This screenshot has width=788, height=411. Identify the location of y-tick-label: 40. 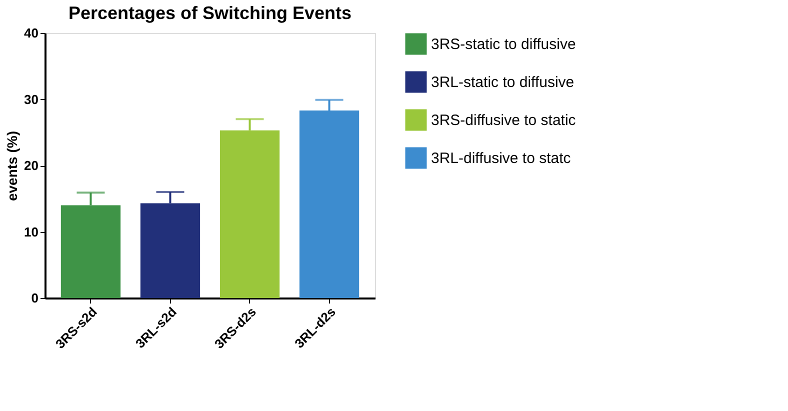
(31, 33).